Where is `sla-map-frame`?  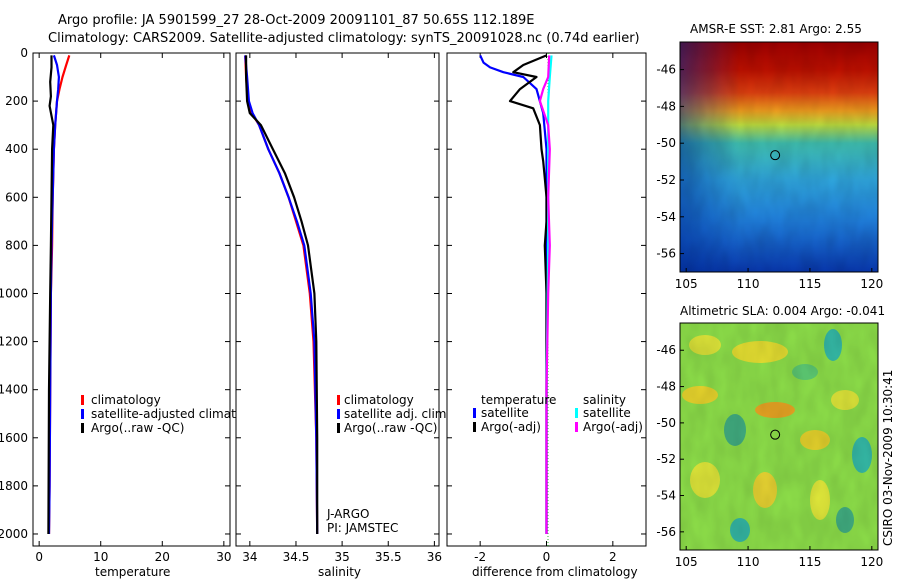
sla-map-frame is located at coordinates (779, 436).